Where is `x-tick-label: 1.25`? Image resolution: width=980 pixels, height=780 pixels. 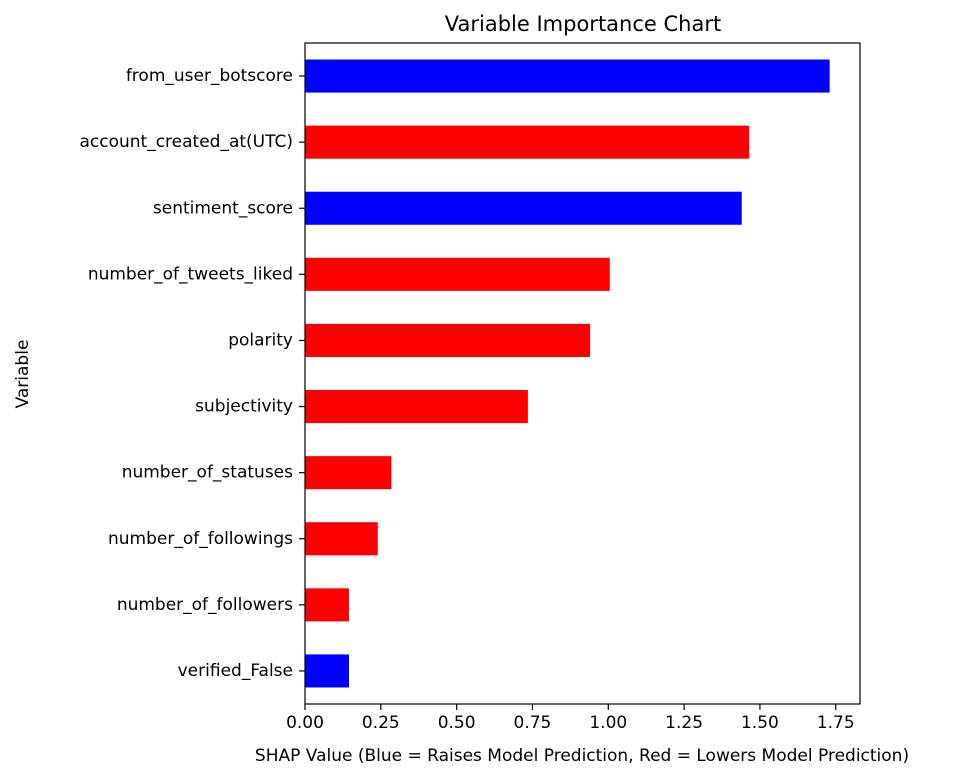
x-tick-label: 1.25 is located at coordinates (684, 723).